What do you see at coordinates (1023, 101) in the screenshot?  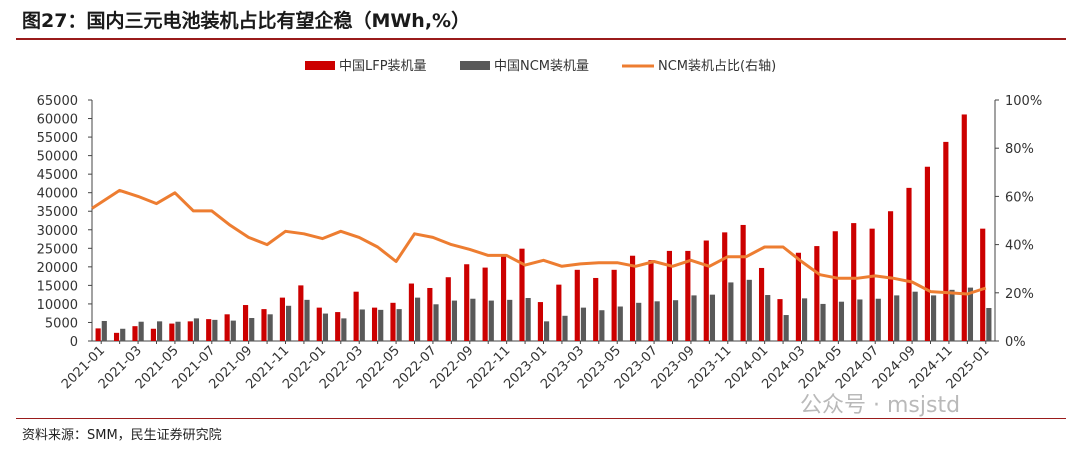 I see `right-tick-label: 100%` at bounding box center [1023, 101].